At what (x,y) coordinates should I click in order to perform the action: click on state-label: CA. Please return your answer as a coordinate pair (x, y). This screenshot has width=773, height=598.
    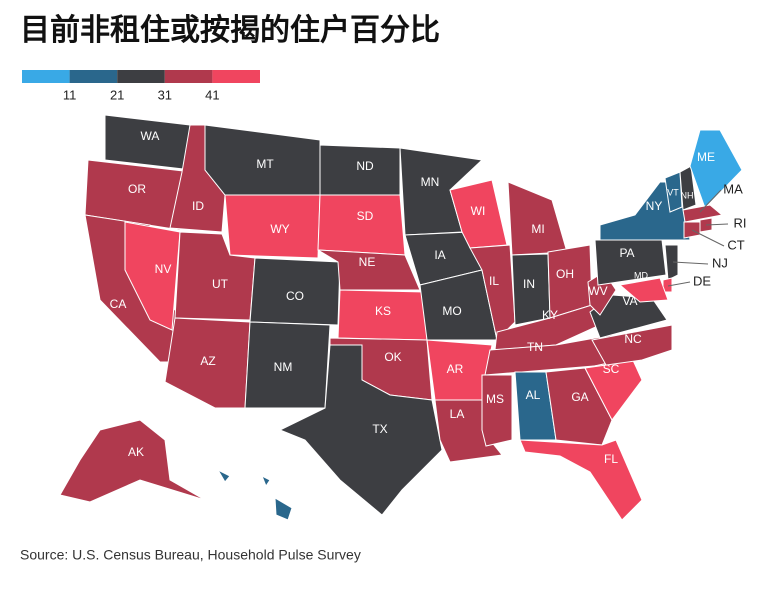
    Looking at the image, I should click on (118, 304).